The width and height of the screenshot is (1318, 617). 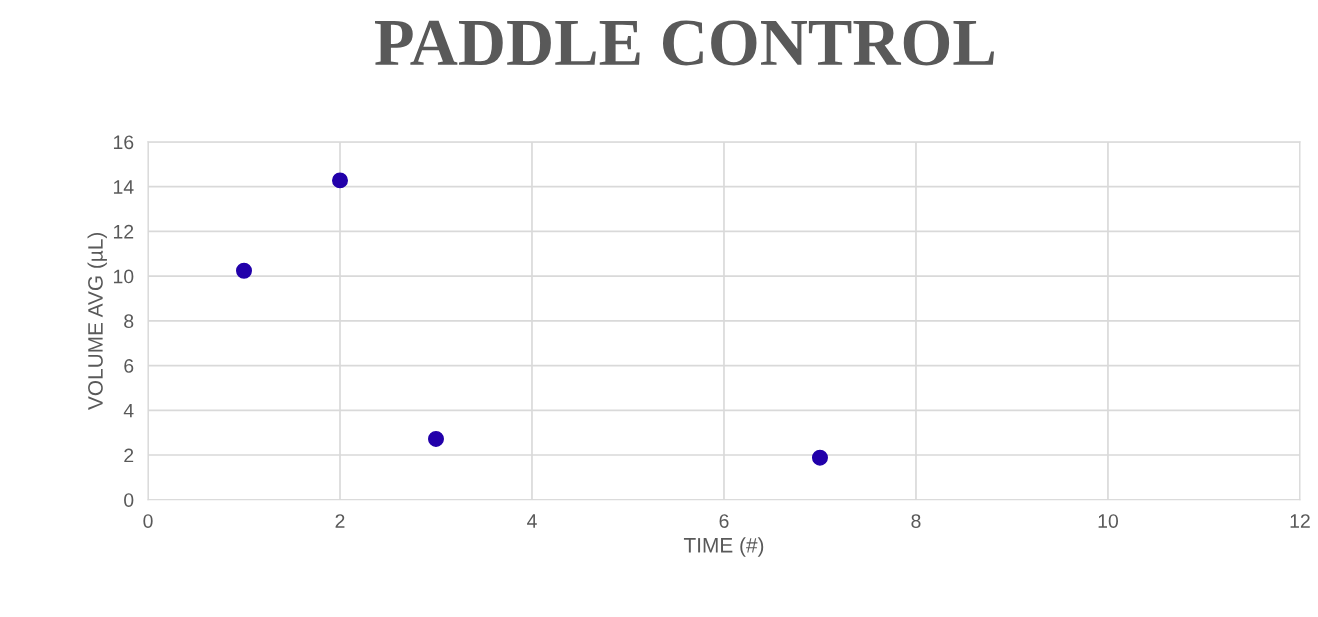 What do you see at coordinates (129, 366) in the screenshot?
I see `y-tick-label: 6` at bounding box center [129, 366].